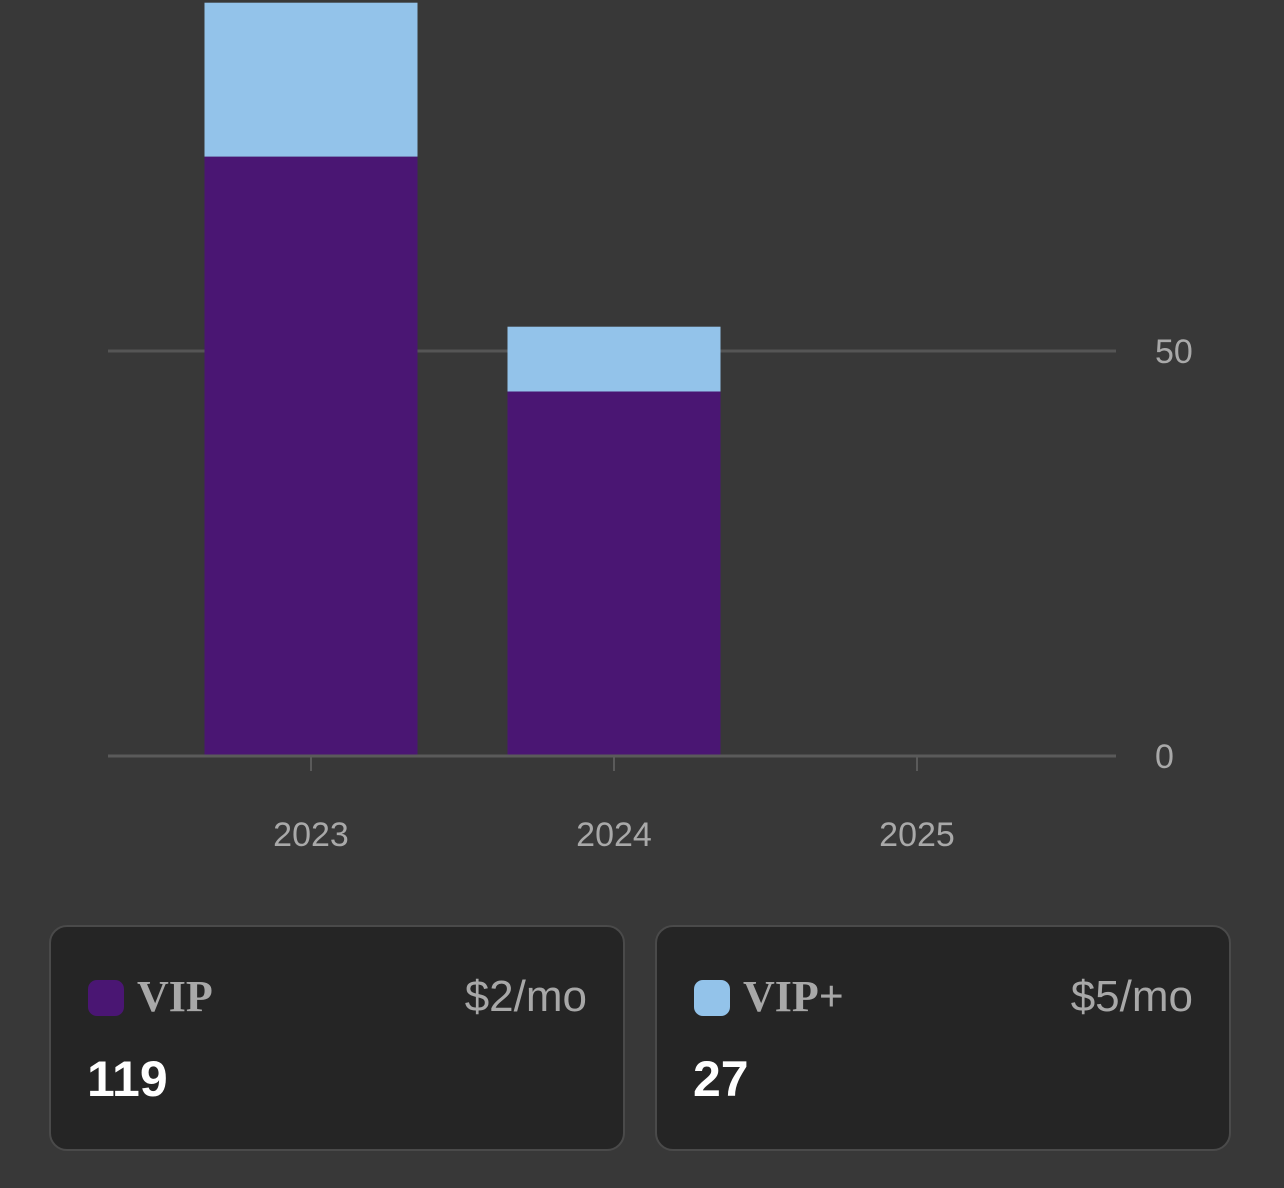 The image size is (1284, 1188). What do you see at coordinates (127, 1079) in the screenshot?
I see `vip-member-count: 119` at bounding box center [127, 1079].